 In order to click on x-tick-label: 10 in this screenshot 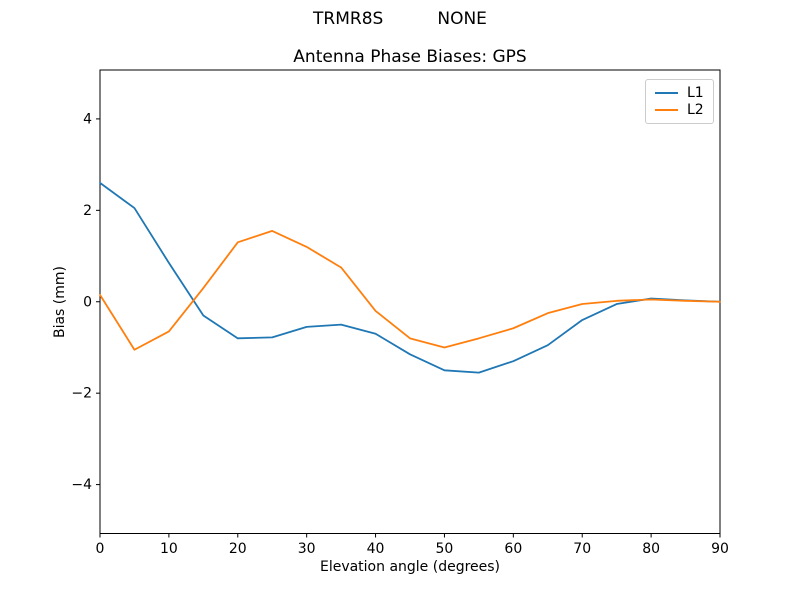, I will do `click(169, 549)`.